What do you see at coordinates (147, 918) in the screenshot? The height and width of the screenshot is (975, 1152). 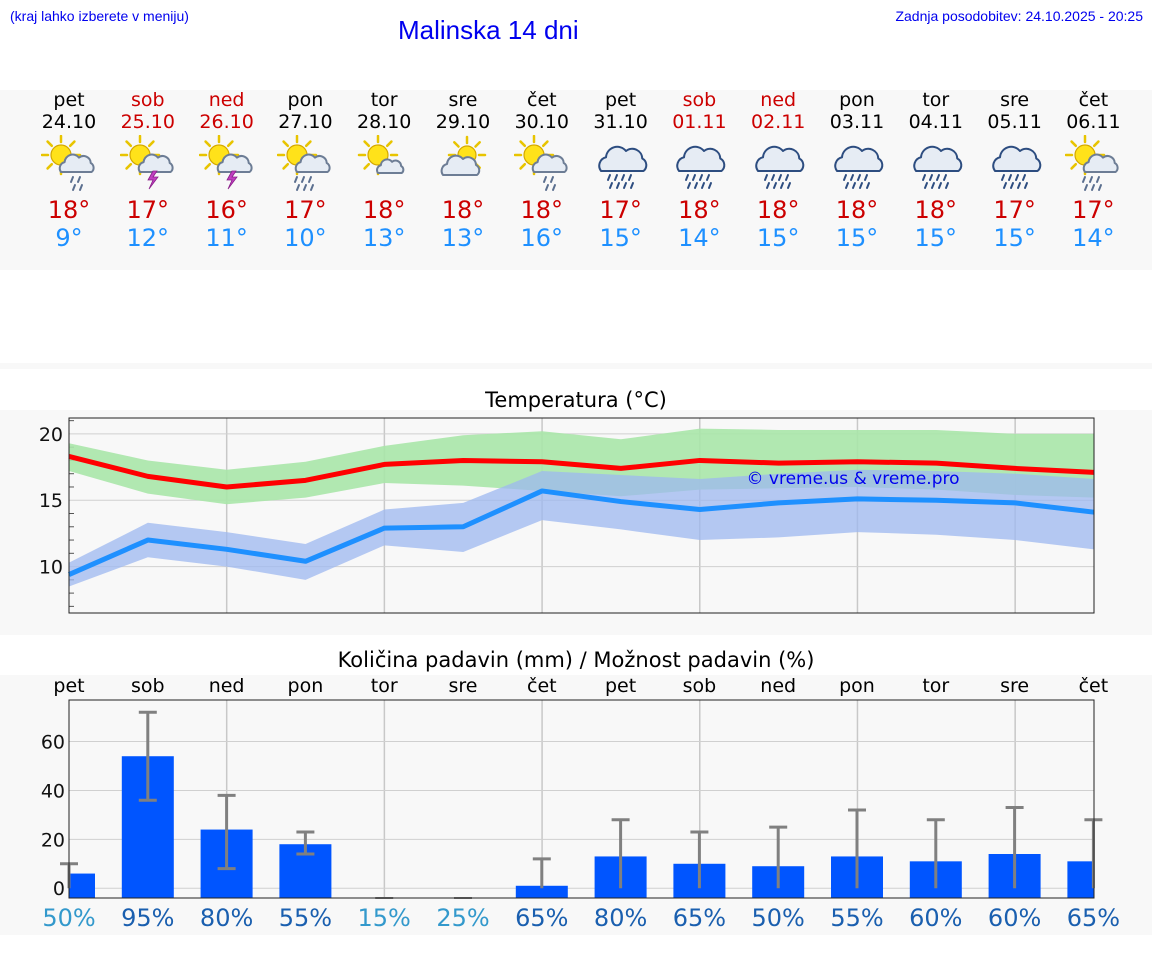 I see `precip-probability: 95%` at bounding box center [147, 918].